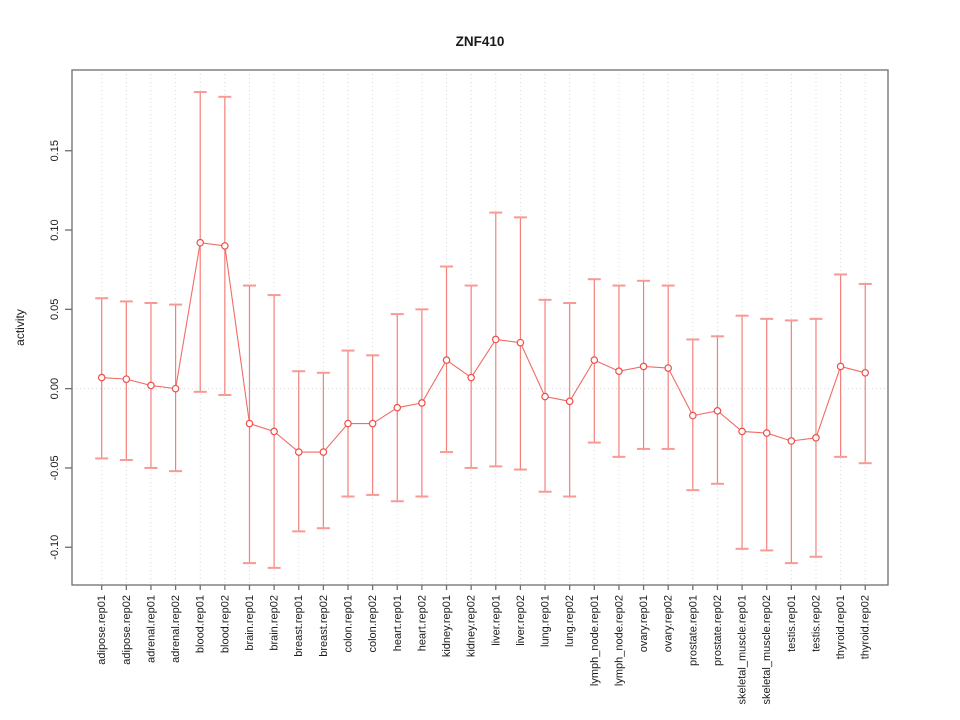 The width and height of the screenshot is (960, 720). Describe the element at coordinates (127, 630) in the screenshot. I see `x-tick-label: adipose.rep02` at that location.